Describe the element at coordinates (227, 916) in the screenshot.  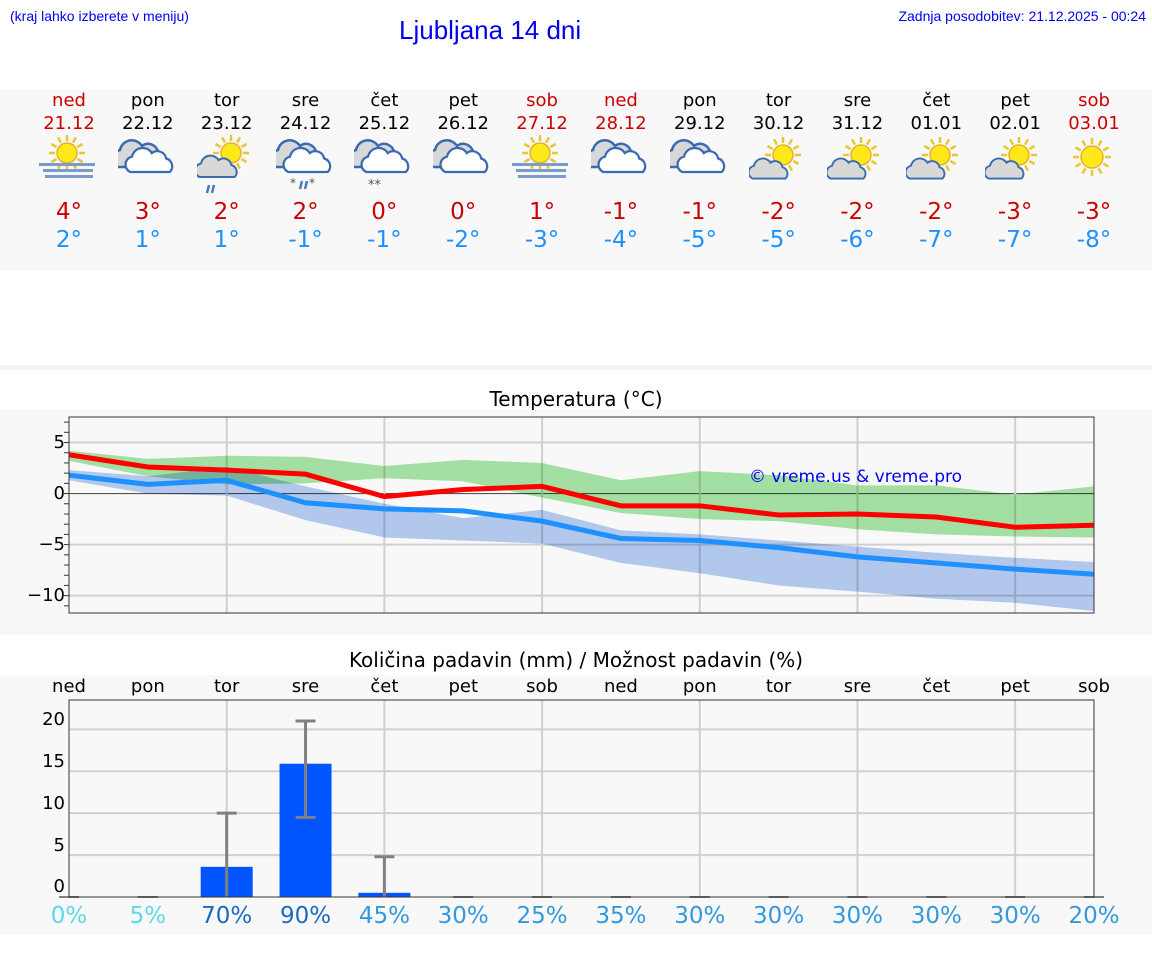
I see `precipitation-probability: 70%` at that location.